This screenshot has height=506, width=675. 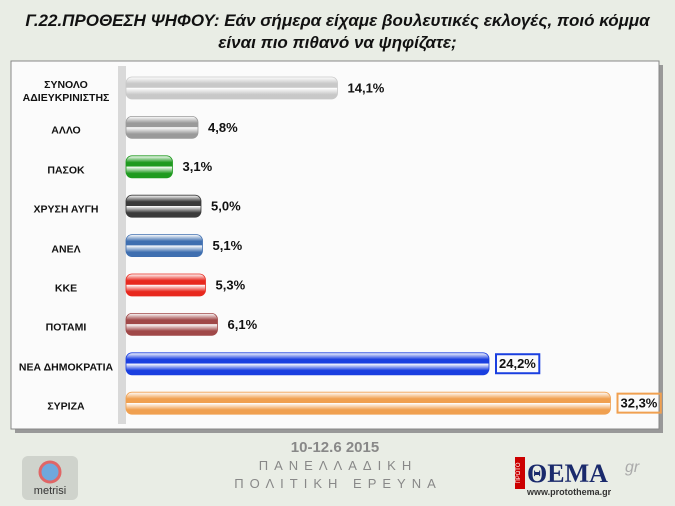 I want to click on value-label: 5,3%, so click(x=231, y=284).